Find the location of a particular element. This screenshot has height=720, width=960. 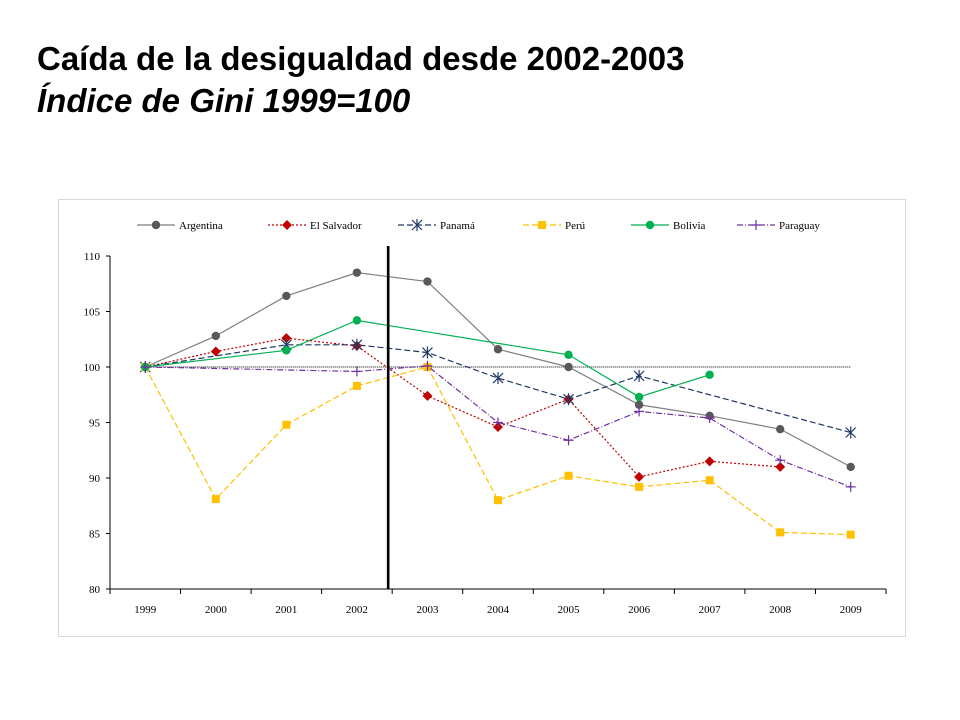

legend-label-5: Paraguay is located at coordinates (799, 226).